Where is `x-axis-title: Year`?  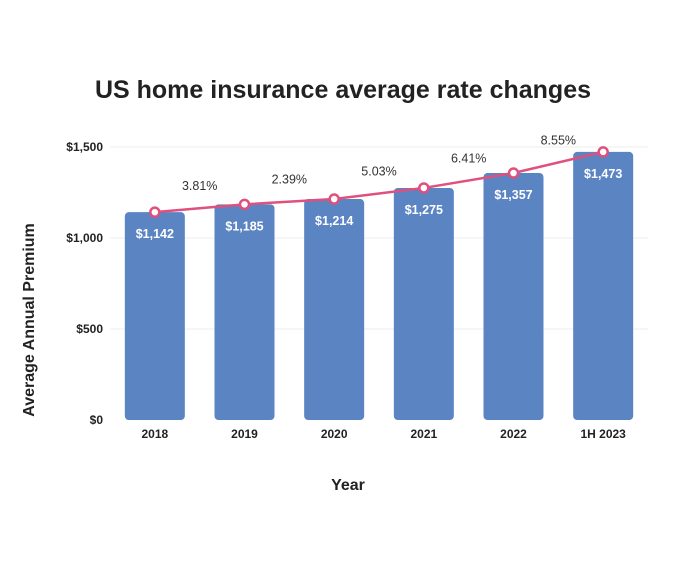 x-axis-title: Year is located at coordinates (348, 485).